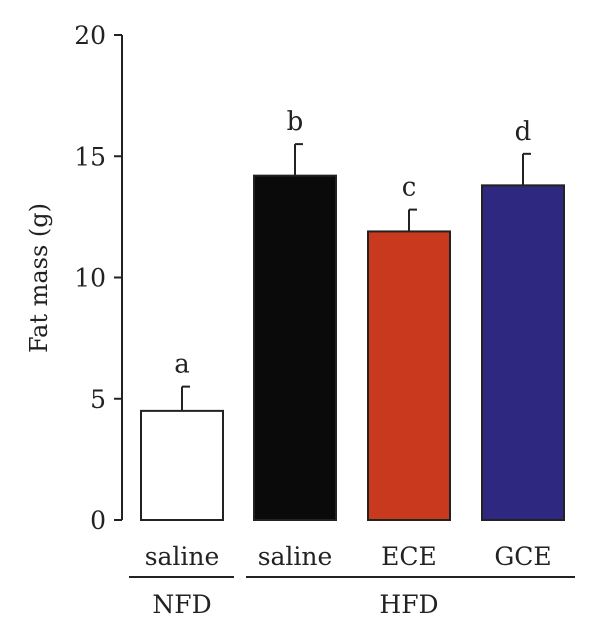 This screenshot has width=600, height=642. I want to click on significance-letter: a, so click(182, 365).